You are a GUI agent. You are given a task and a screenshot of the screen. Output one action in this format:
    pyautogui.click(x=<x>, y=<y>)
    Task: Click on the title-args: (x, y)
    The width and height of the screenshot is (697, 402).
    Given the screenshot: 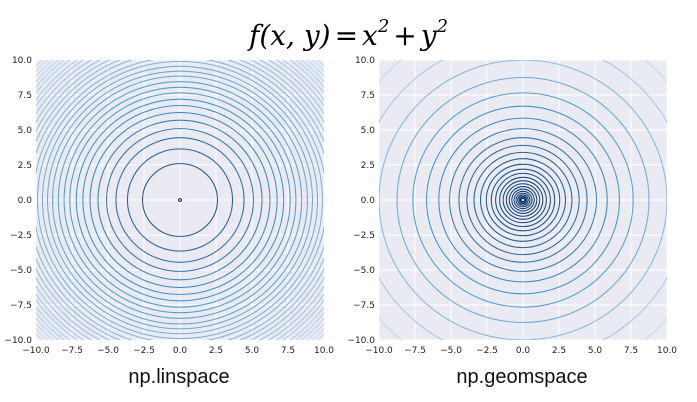 What is the action you would take?
    pyautogui.click(x=295, y=35)
    